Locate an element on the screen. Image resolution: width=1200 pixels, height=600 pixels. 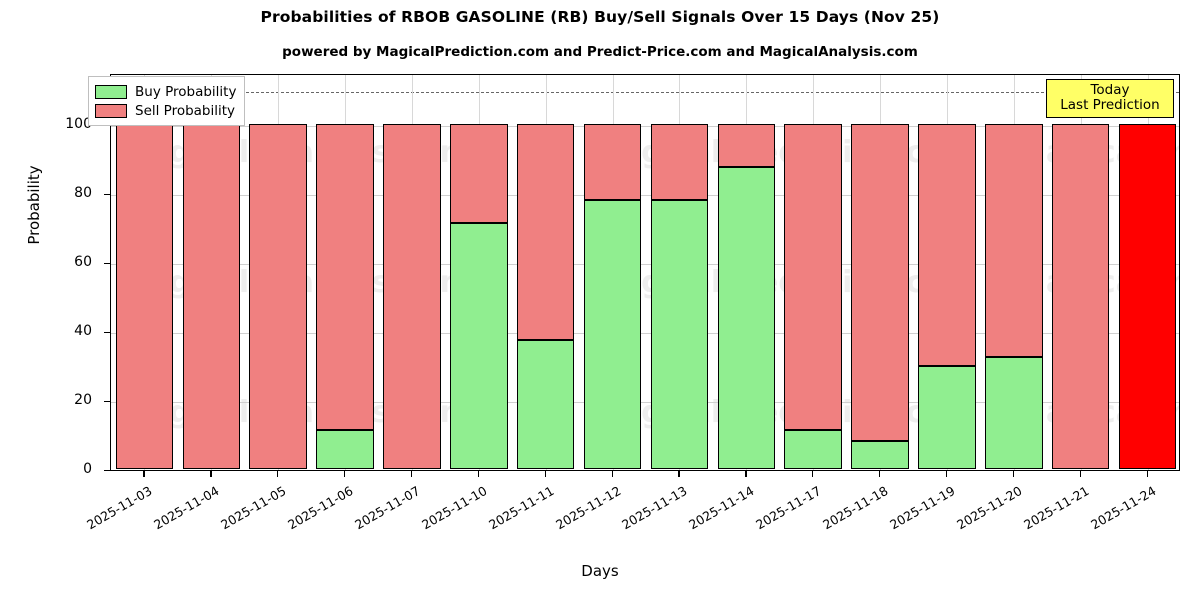
legend-swatch-sell is located at coordinates (111, 110).